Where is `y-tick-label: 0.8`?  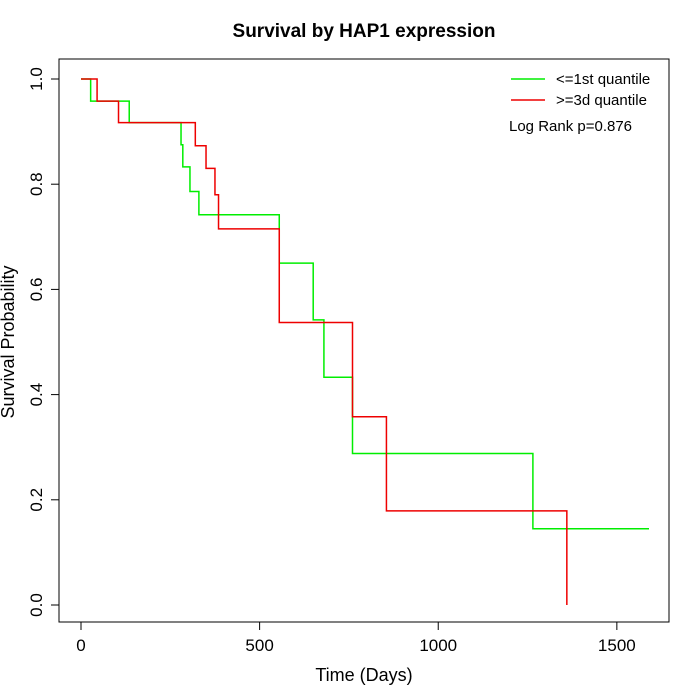
y-tick-label: 0.8 is located at coordinates (36, 184).